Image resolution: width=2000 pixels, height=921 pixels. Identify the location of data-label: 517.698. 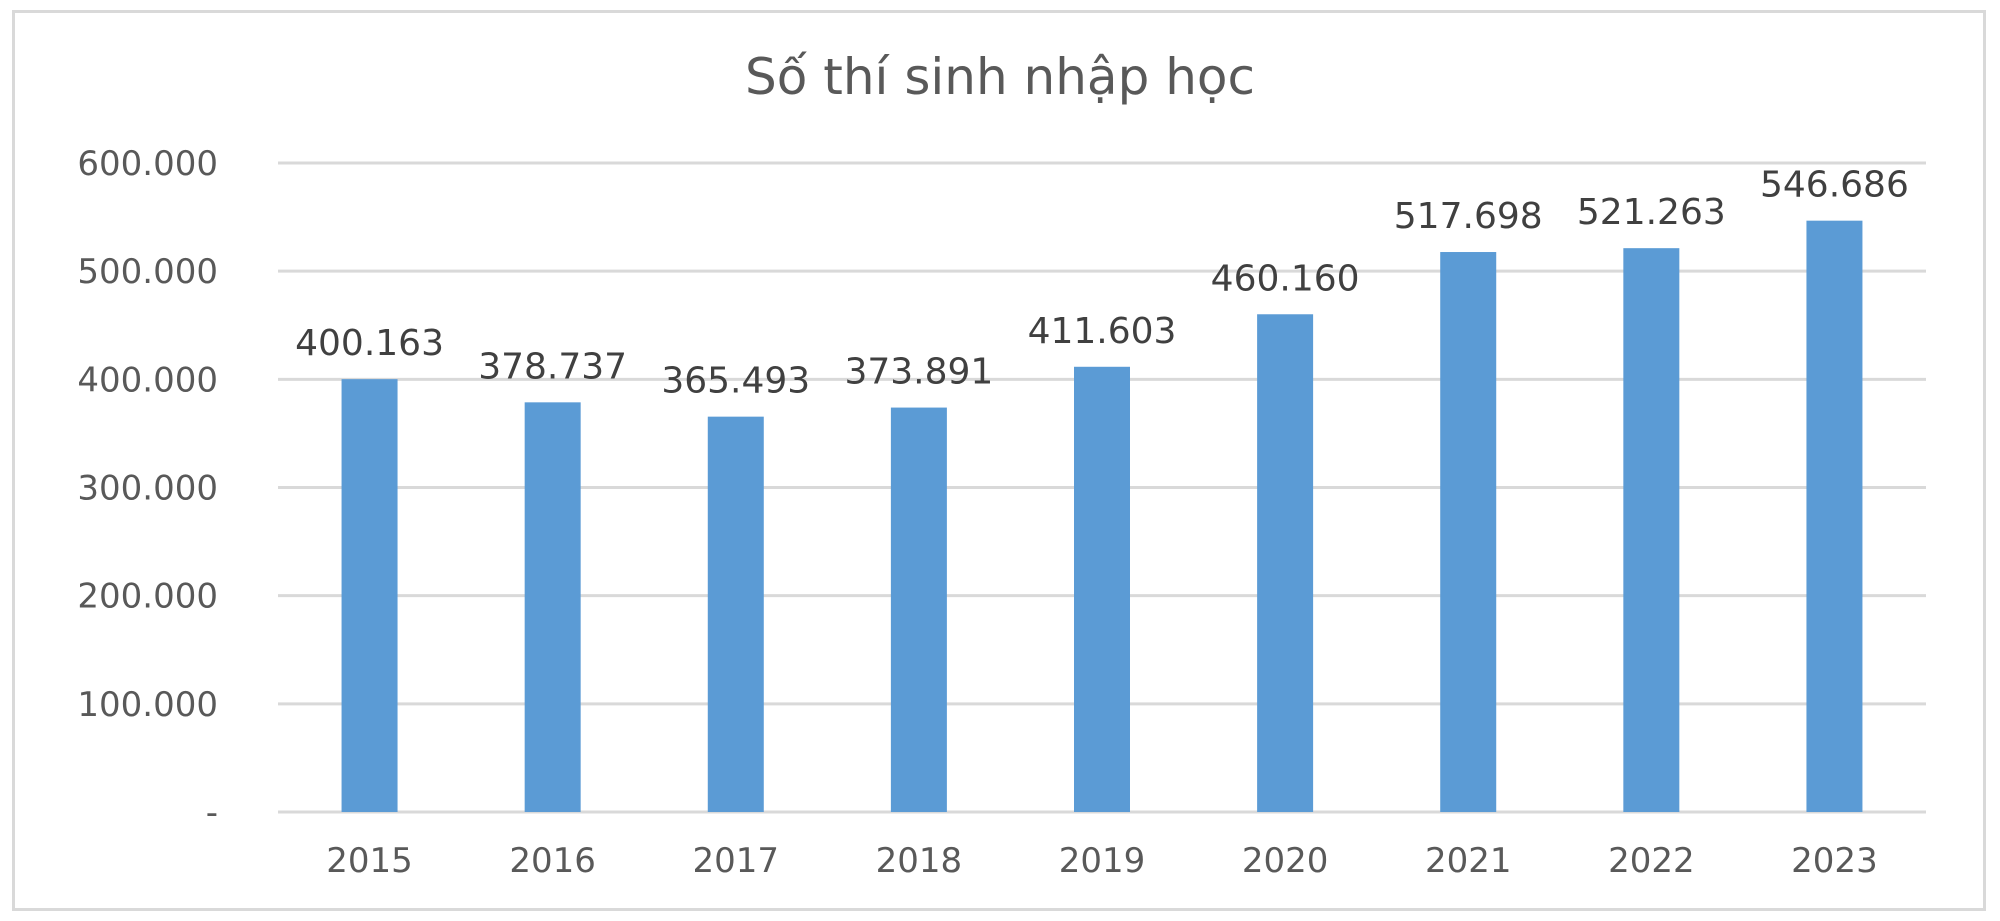
(1468, 216).